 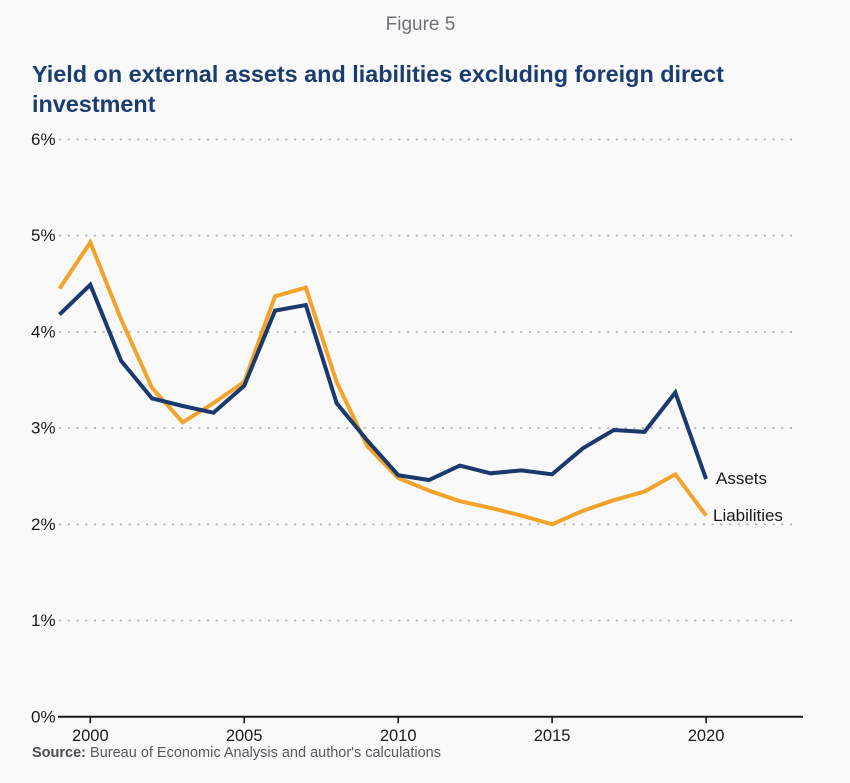 What do you see at coordinates (43, 620) in the screenshot?
I see `svg-text: 1%` at bounding box center [43, 620].